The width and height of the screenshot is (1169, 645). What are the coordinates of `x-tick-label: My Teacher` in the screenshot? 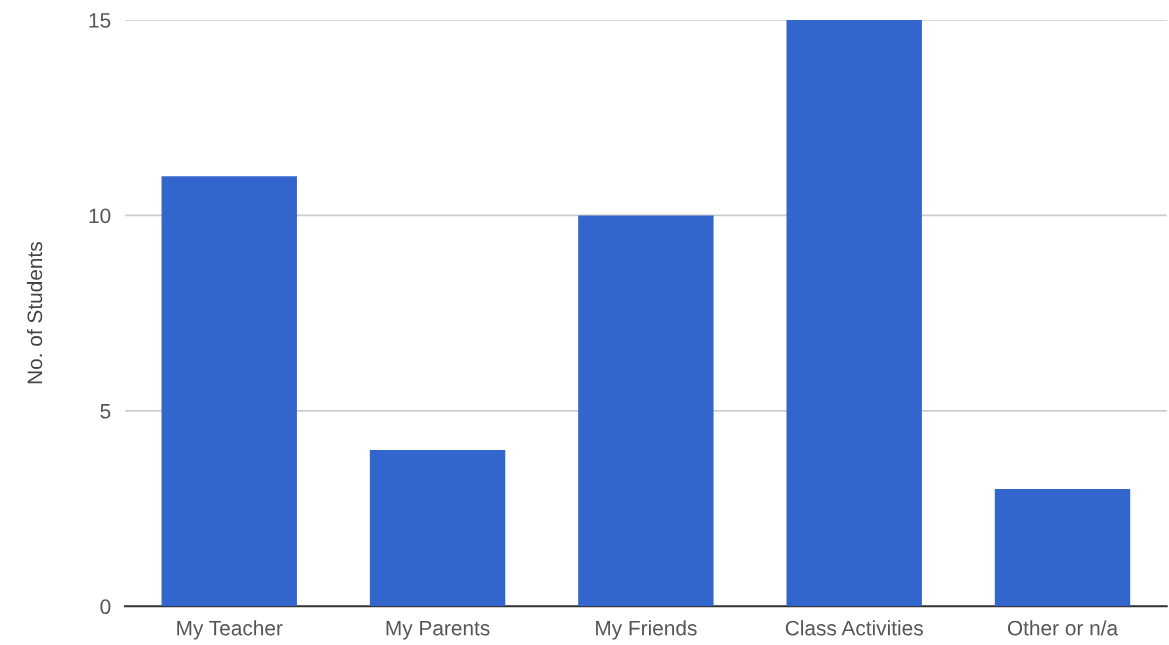 It's located at (230, 630).